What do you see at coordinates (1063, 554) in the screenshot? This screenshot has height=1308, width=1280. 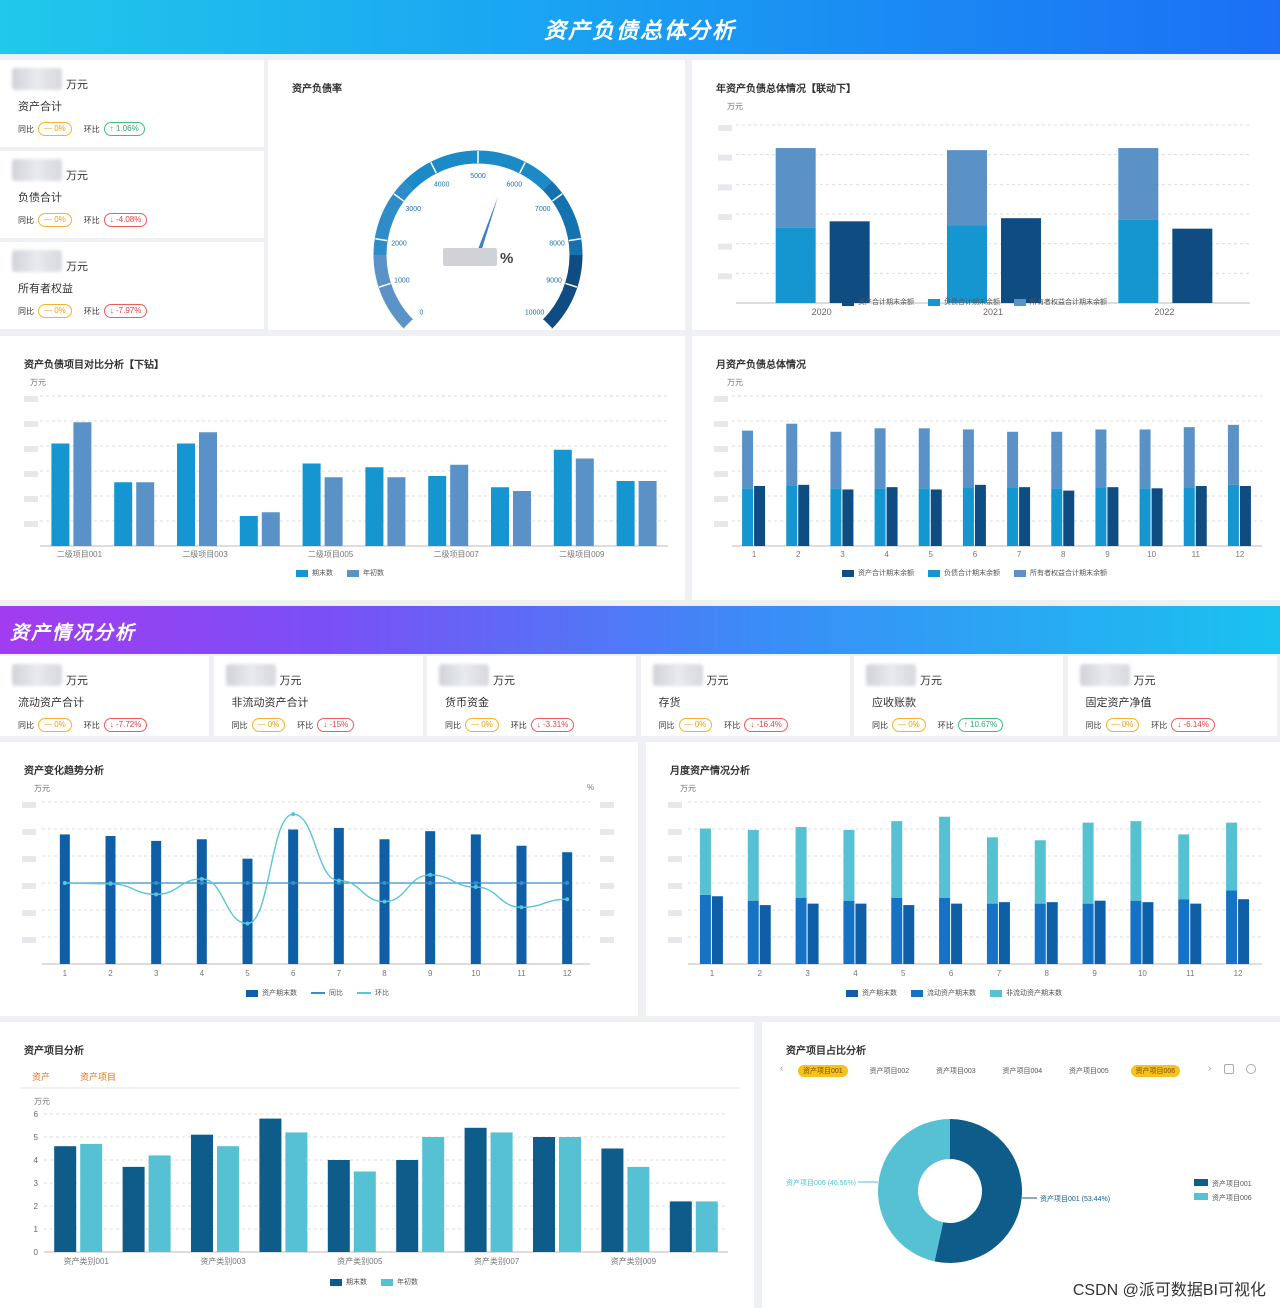 I see `x-tick-label: 8` at bounding box center [1063, 554].